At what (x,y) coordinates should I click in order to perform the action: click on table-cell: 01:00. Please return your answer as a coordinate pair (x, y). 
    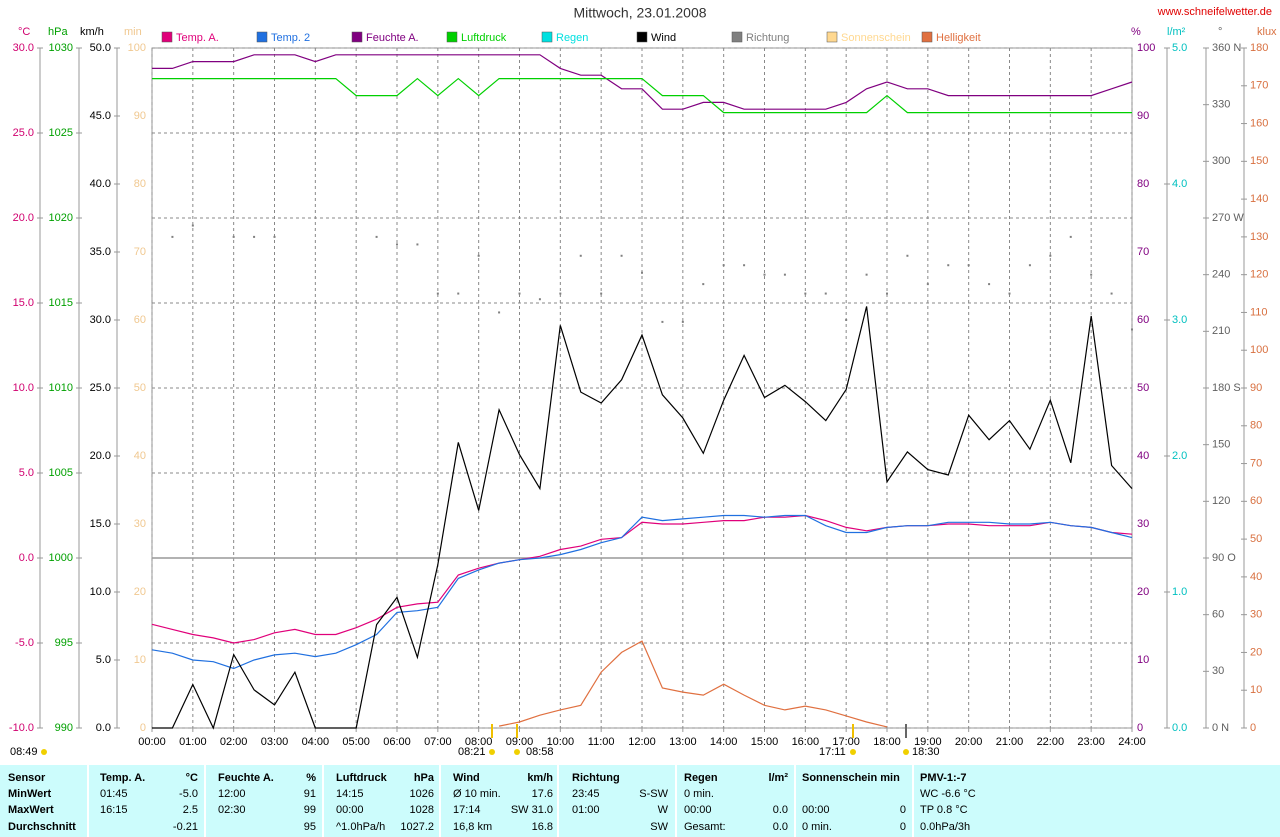
    Looking at the image, I should click on (586, 810).